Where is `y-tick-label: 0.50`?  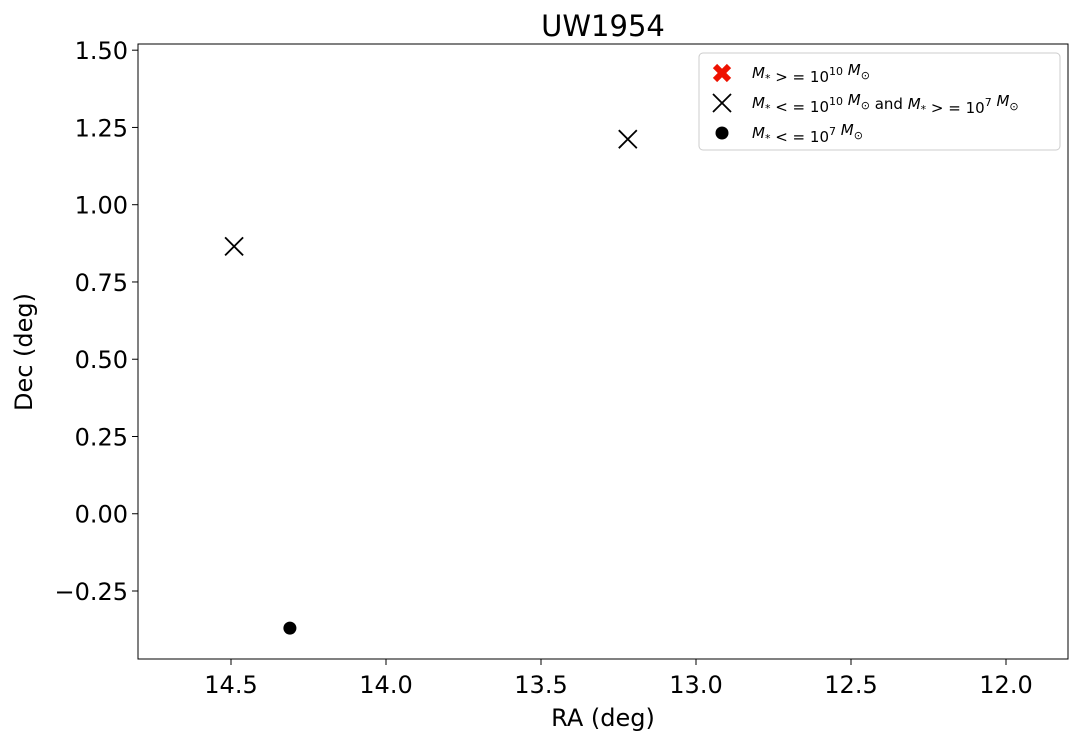 y-tick-label: 0.50 is located at coordinates (101, 360).